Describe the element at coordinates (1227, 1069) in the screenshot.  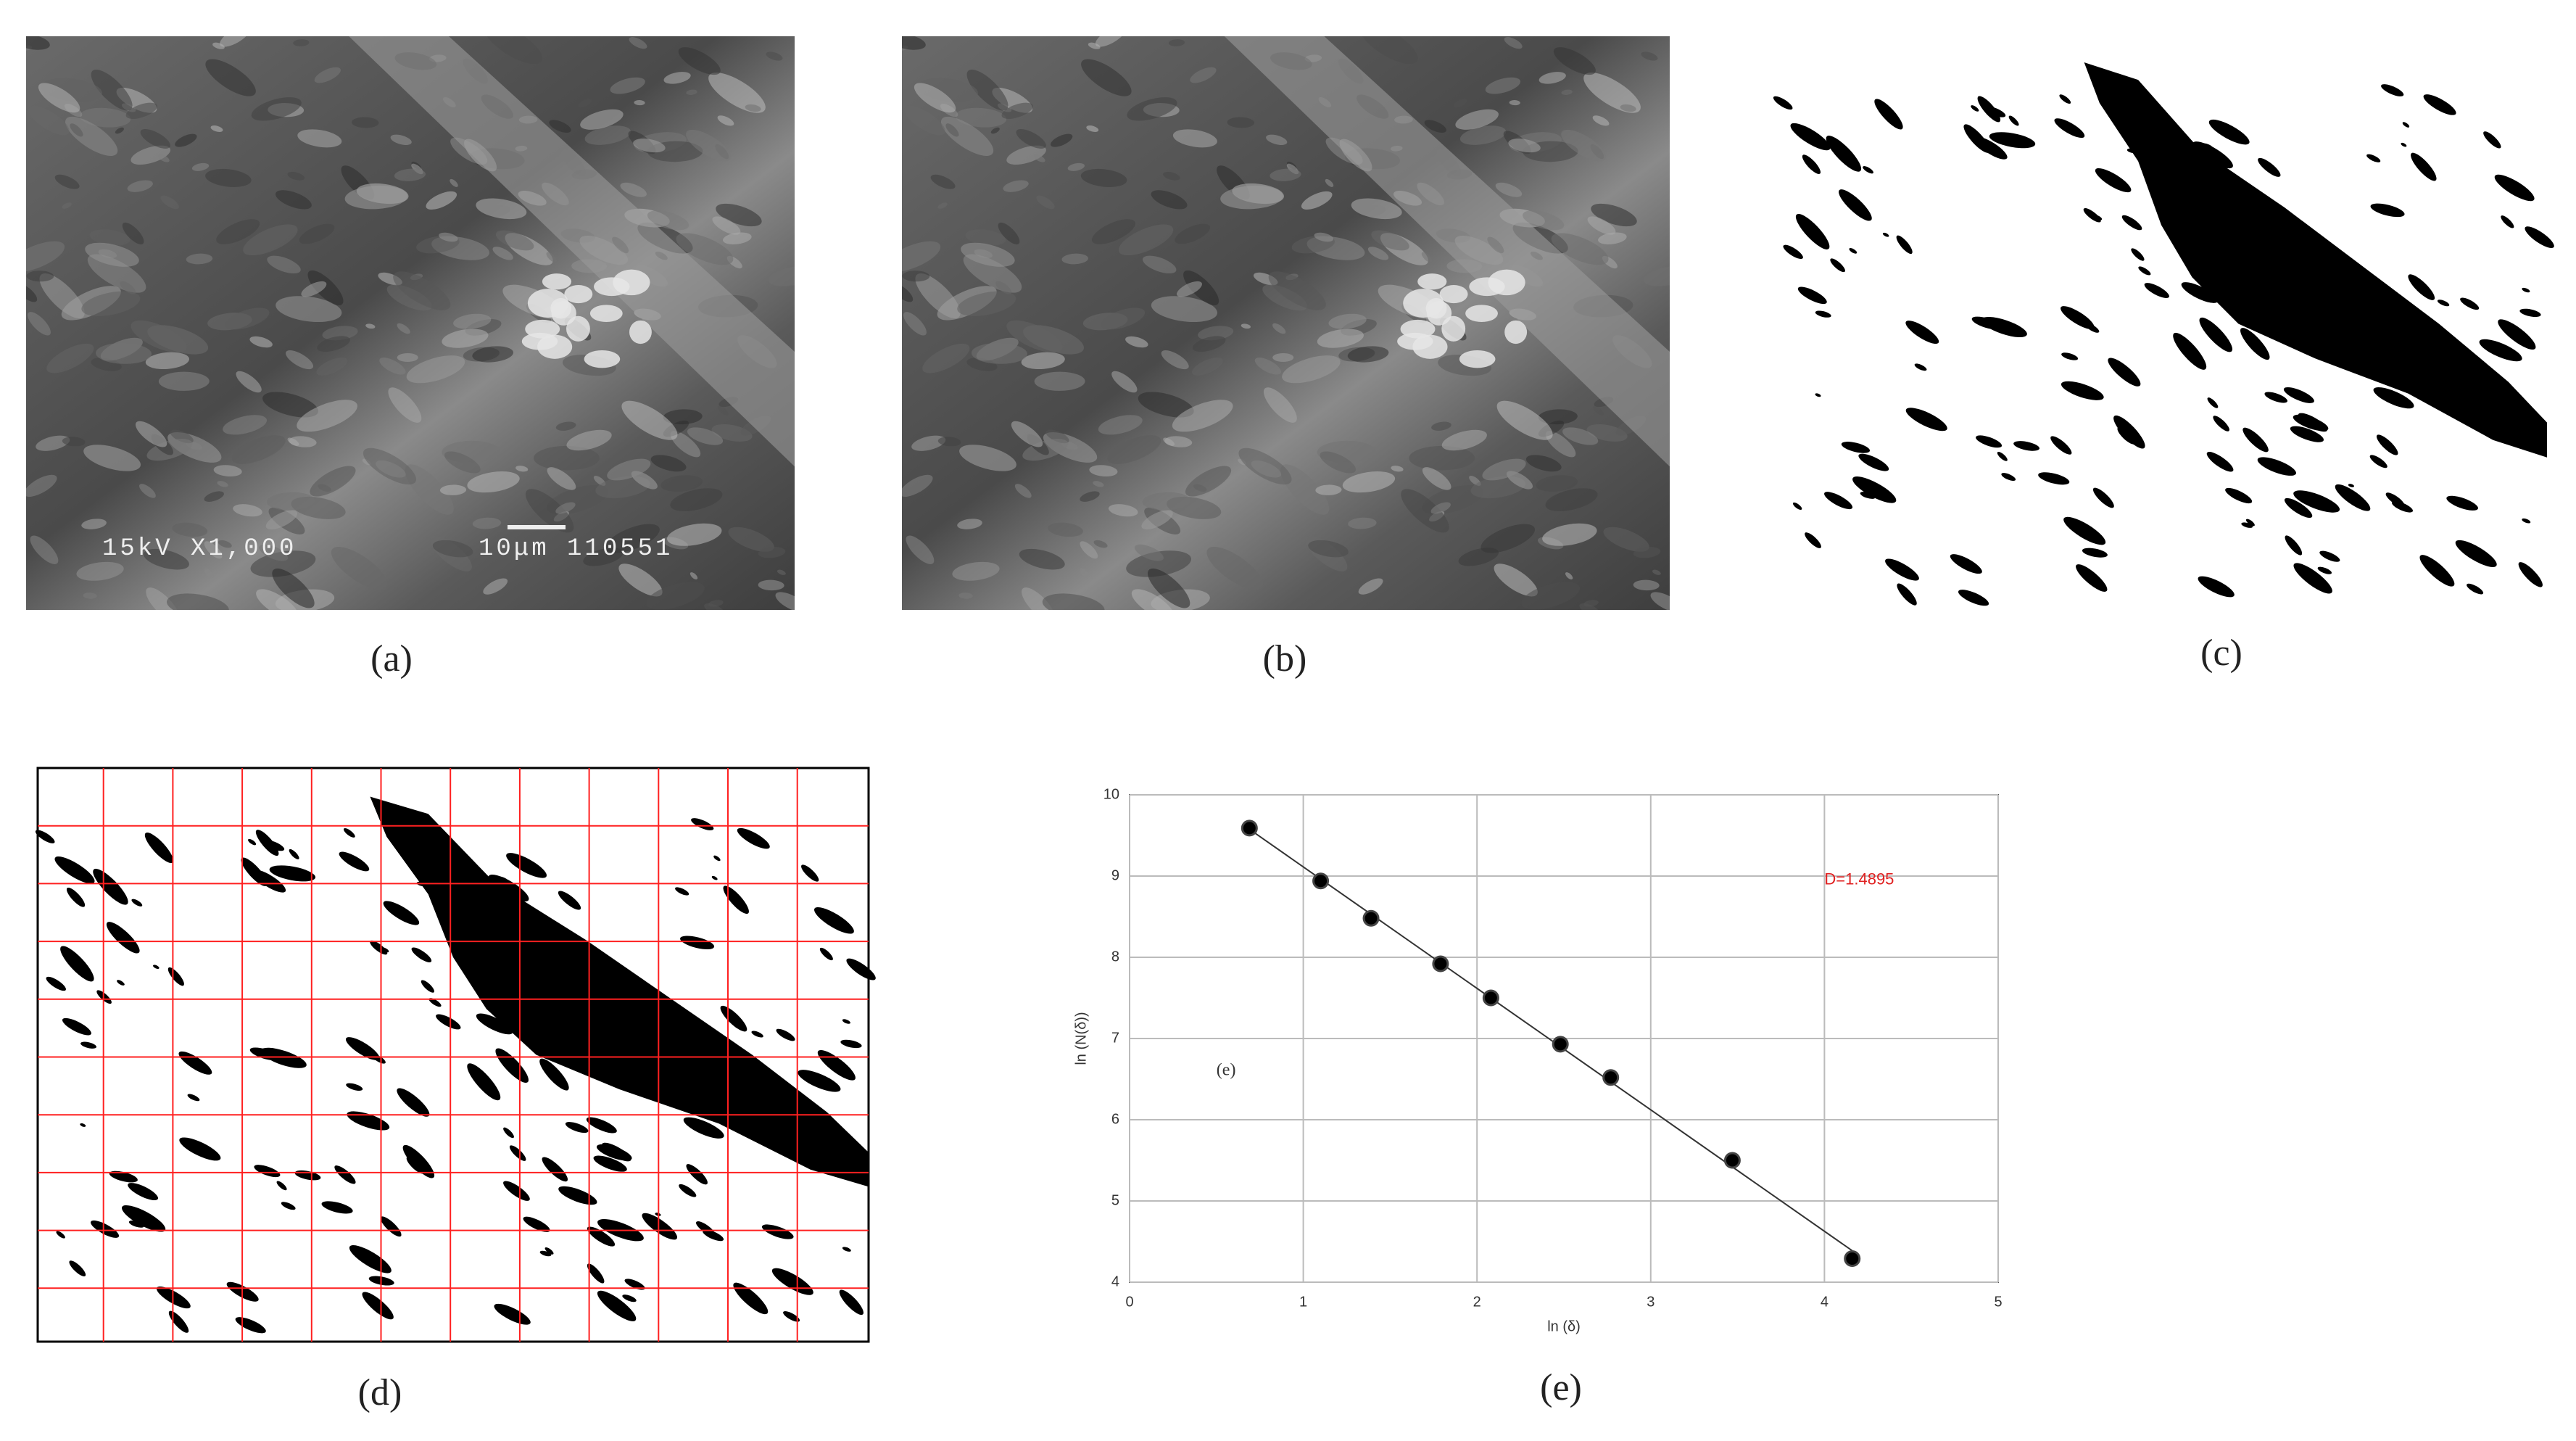
I see `annotation: (e)` at that location.